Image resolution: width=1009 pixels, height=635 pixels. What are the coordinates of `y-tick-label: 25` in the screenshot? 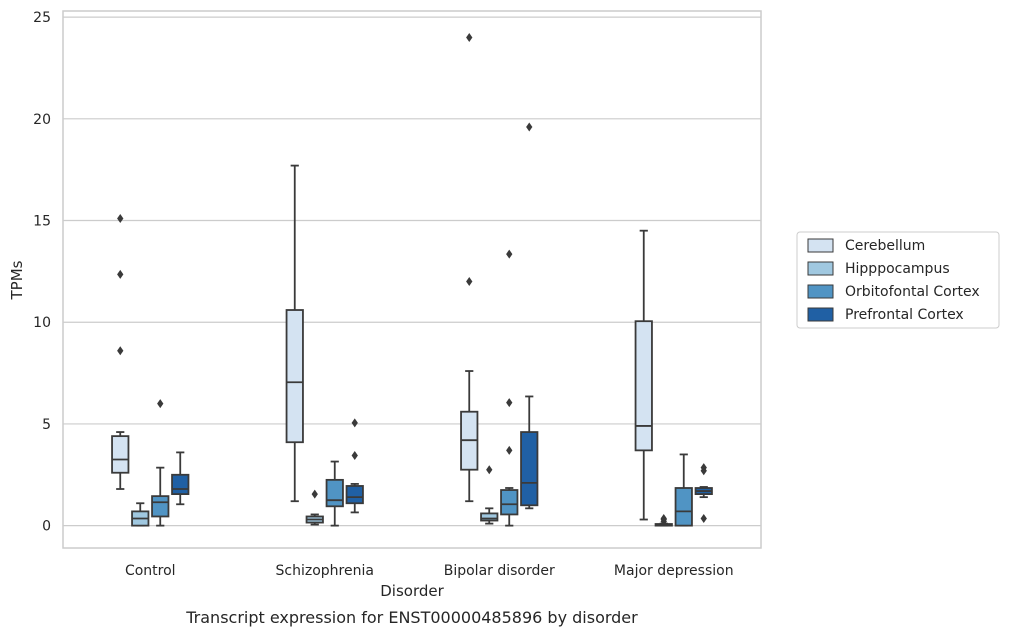 It's located at (42, 18).